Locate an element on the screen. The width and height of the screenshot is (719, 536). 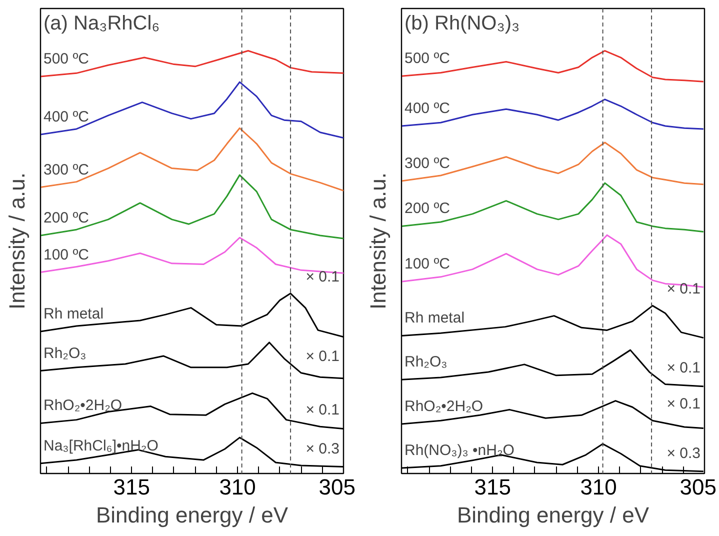
series-label: Rh(NO₃)₃ •nH₂O is located at coordinates (459, 451).